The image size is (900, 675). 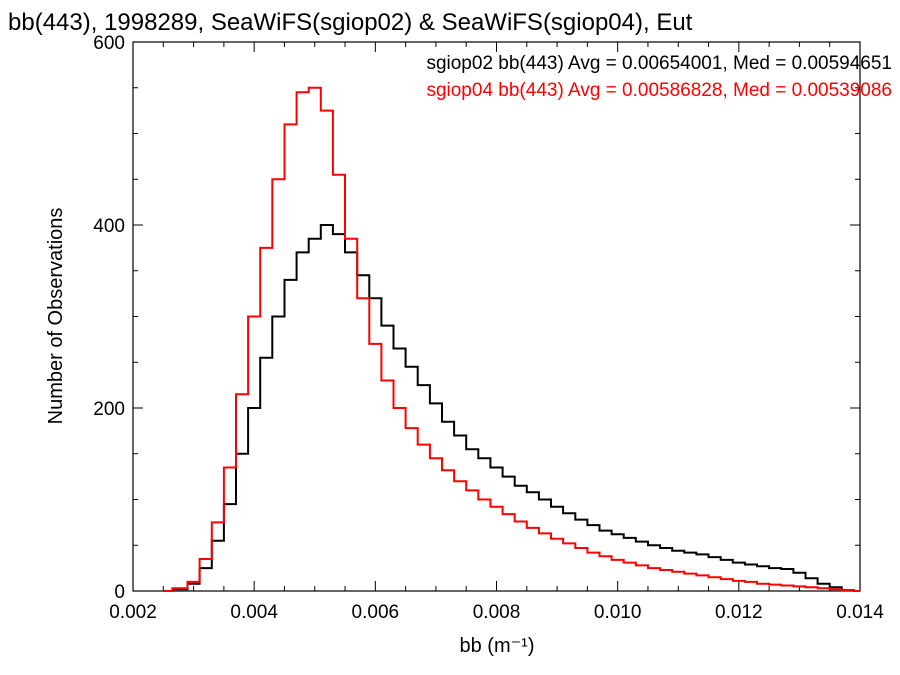 I want to click on x-tick-label: 0.006, so click(x=376, y=612).